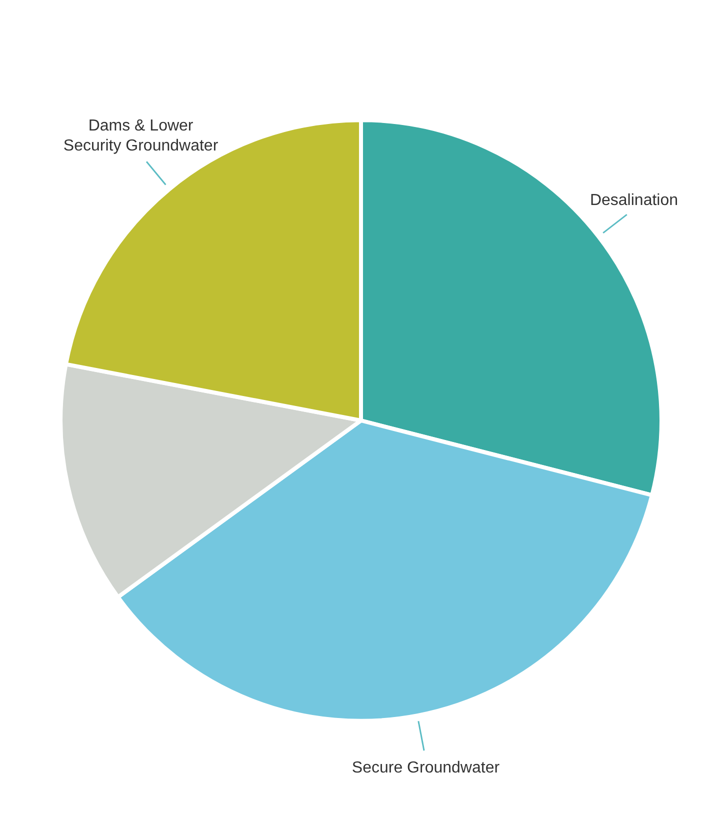 This screenshot has width=721, height=837. What do you see at coordinates (426, 767) in the screenshot?
I see `slice-label: Secure Groundwater` at bounding box center [426, 767].